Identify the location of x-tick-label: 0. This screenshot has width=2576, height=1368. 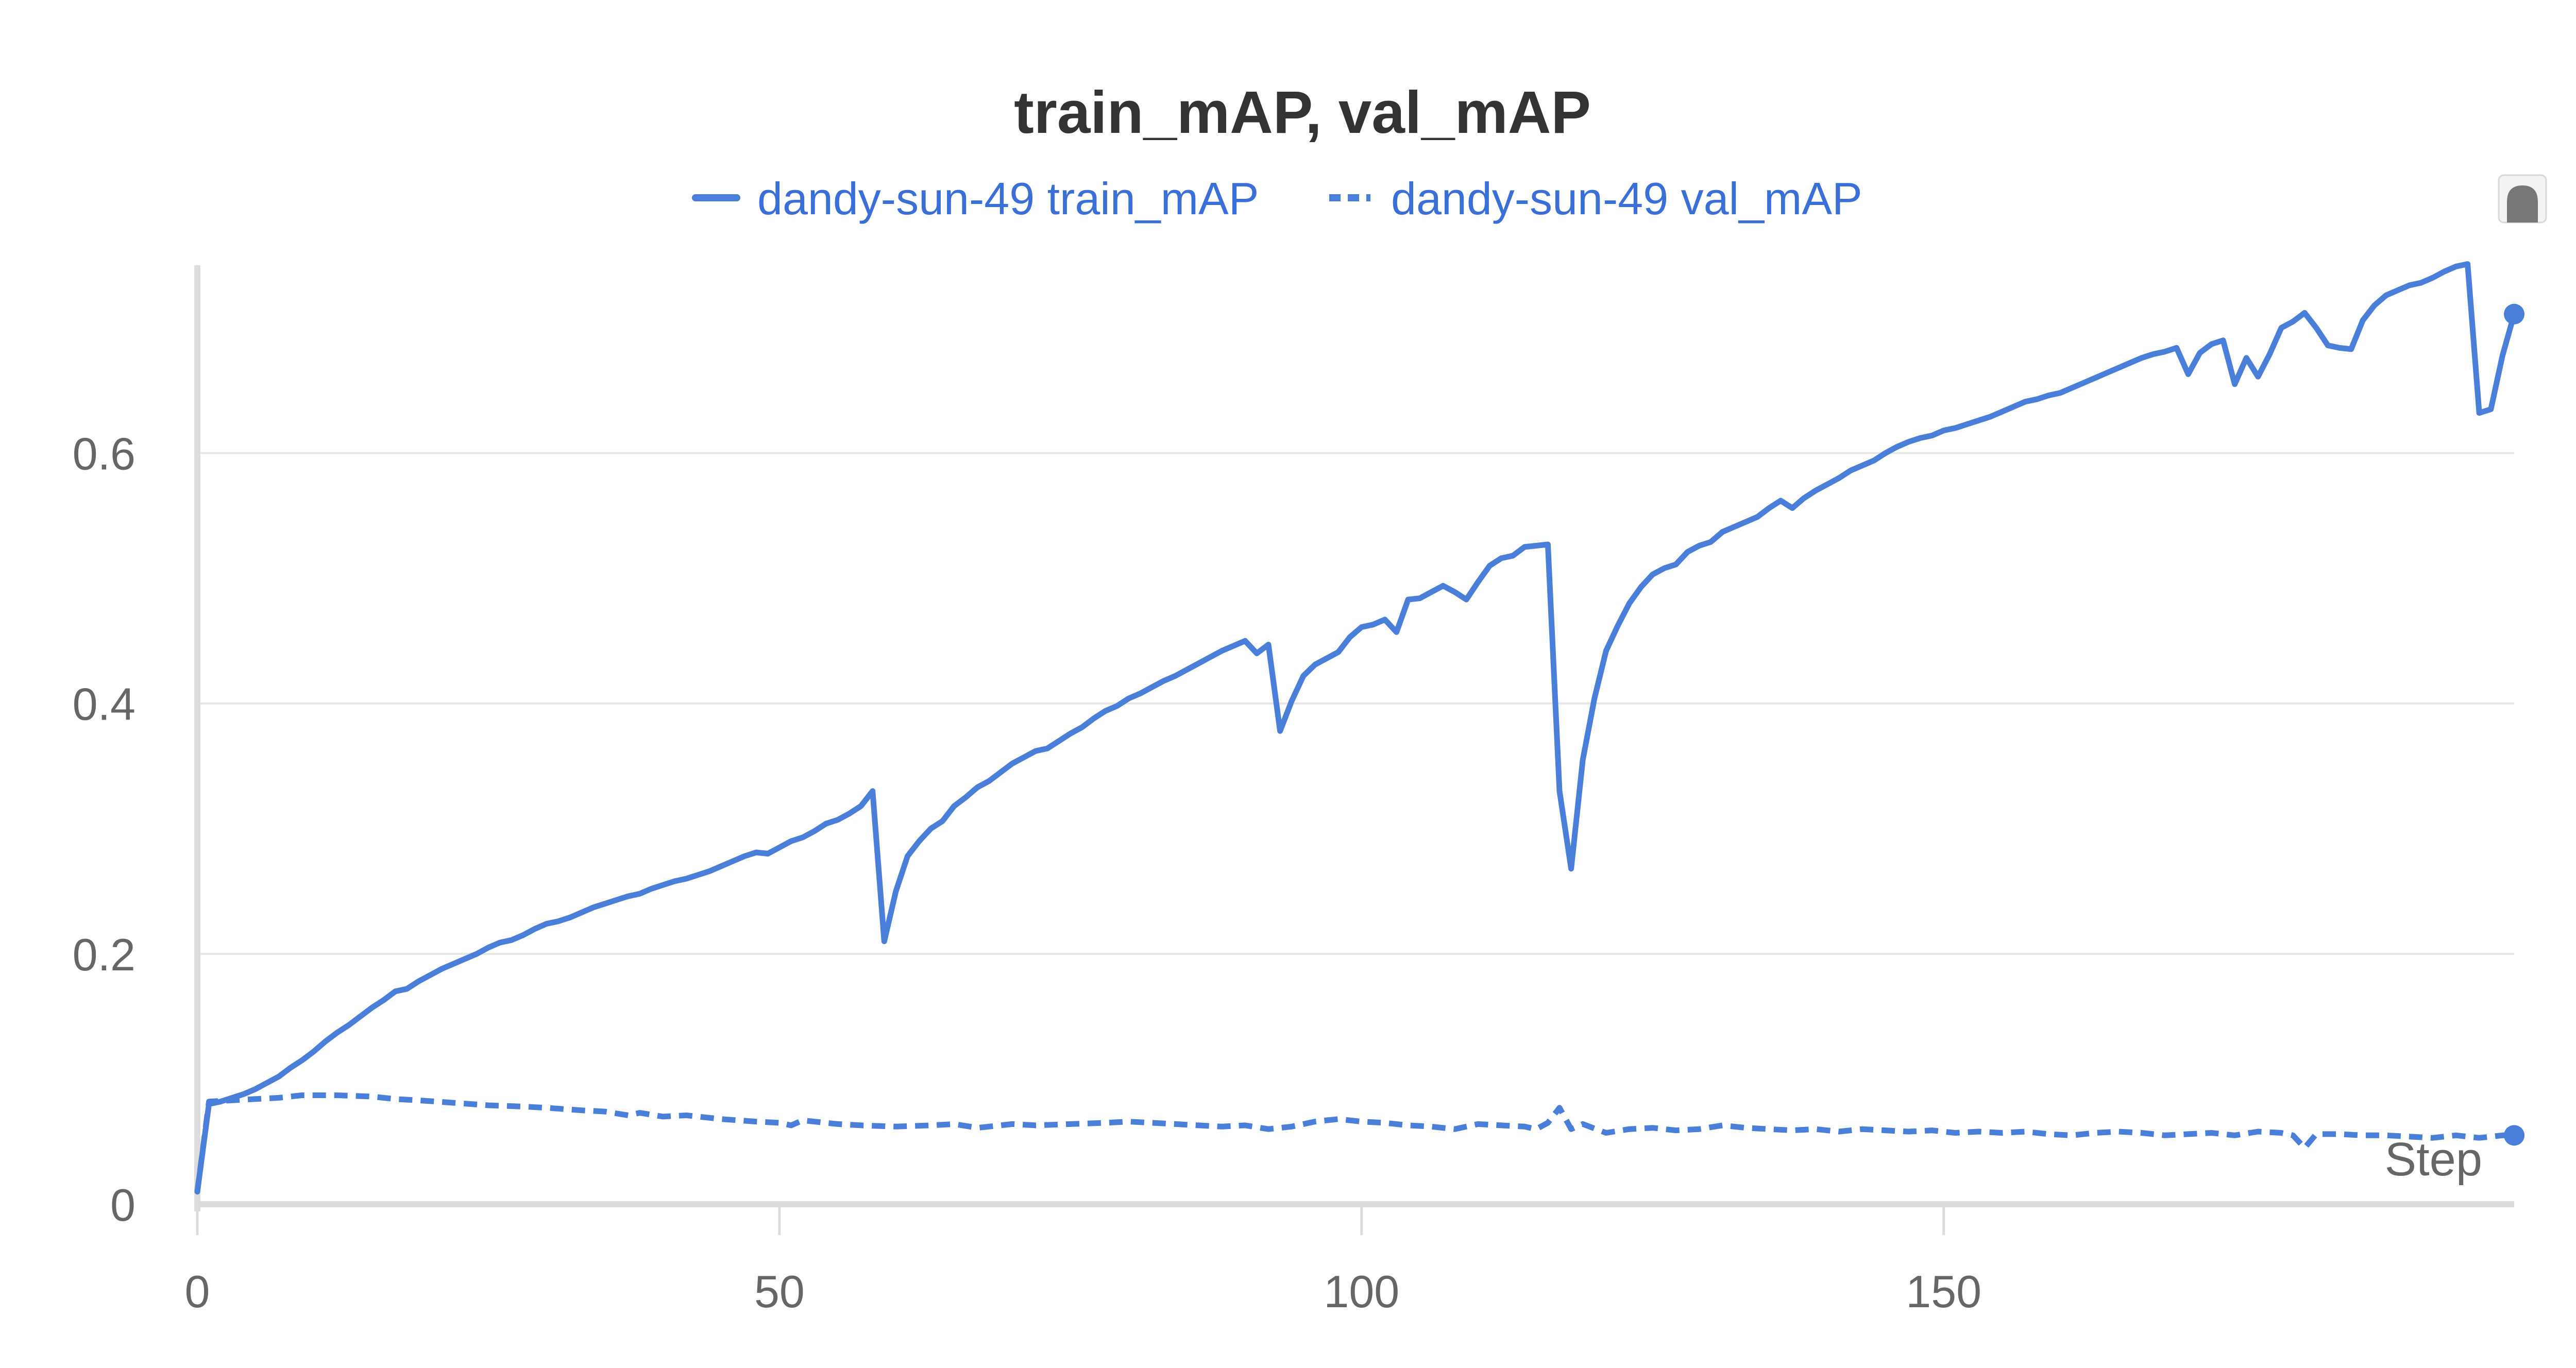
(197, 1291).